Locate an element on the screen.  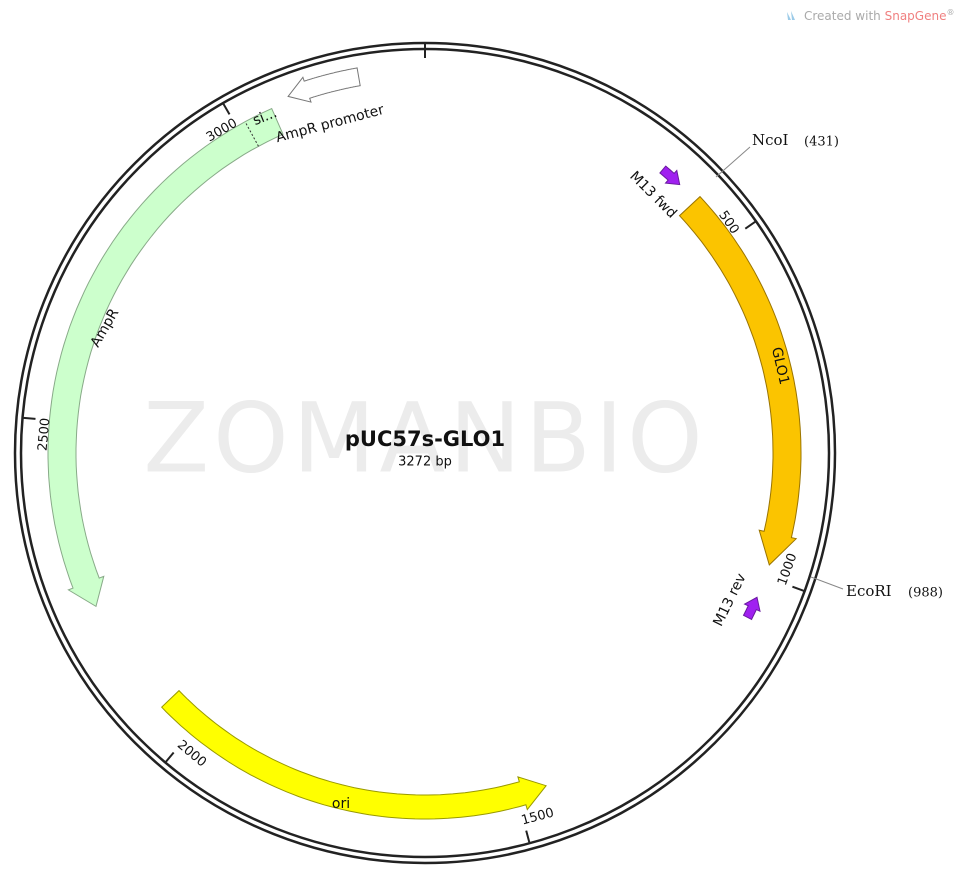
branding: Created with SnapGene® is located at coordinates (870, 15).